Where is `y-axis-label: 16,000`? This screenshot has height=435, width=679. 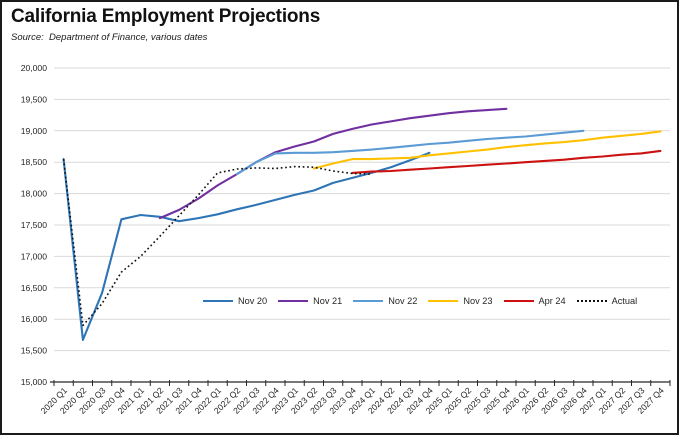 y-axis-label: 16,000 is located at coordinates (34, 319).